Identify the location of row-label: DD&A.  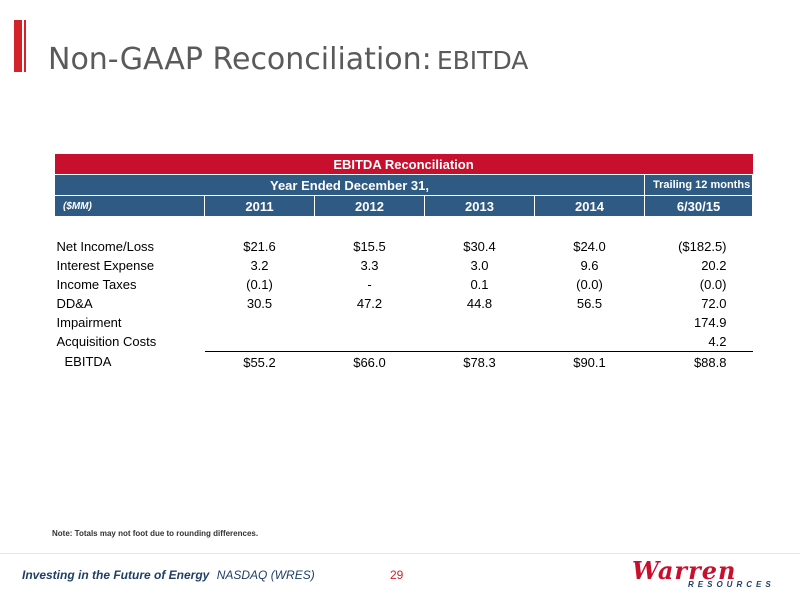
(74, 303).